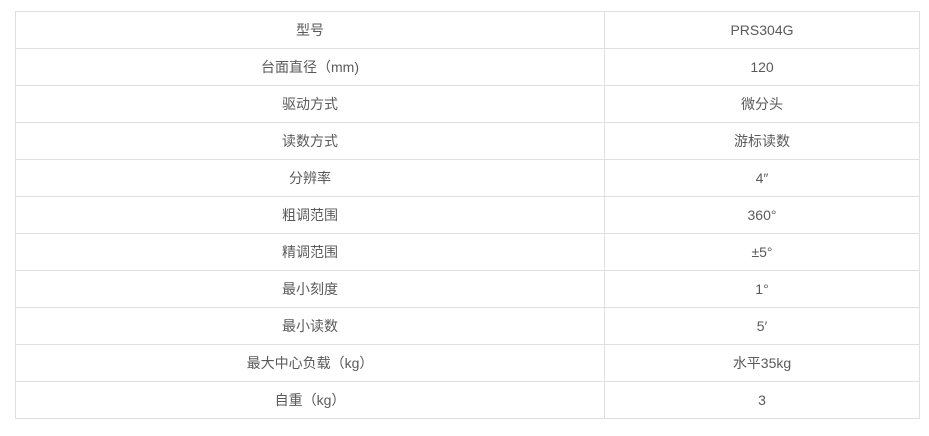 The height and width of the screenshot is (436, 929). What do you see at coordinates (310, 252) in the screenshot?
I see `spec-label: 精调范围` at bounding box center [310, 252].